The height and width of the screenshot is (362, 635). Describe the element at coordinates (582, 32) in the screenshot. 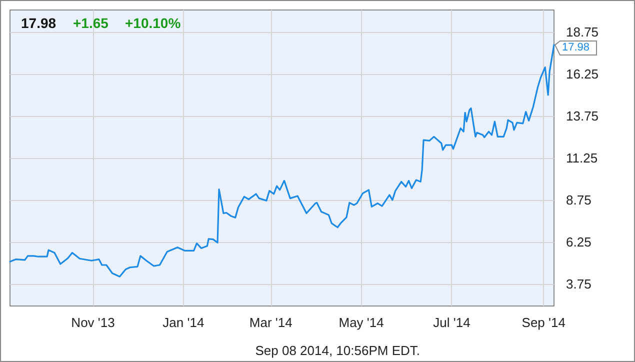

I see `y-tick-label: 18.75` at that location.